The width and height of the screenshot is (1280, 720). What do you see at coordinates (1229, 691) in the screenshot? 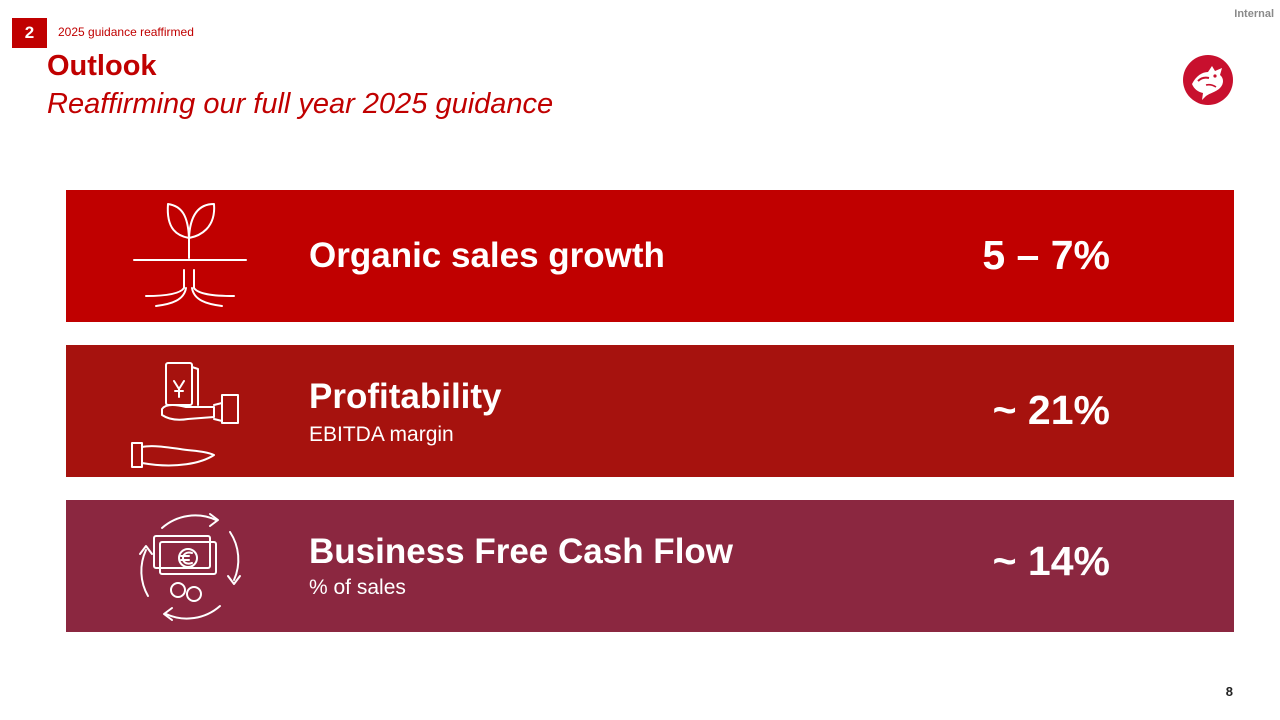
I see `page-number: 8` at bounding box center [1229, 691].